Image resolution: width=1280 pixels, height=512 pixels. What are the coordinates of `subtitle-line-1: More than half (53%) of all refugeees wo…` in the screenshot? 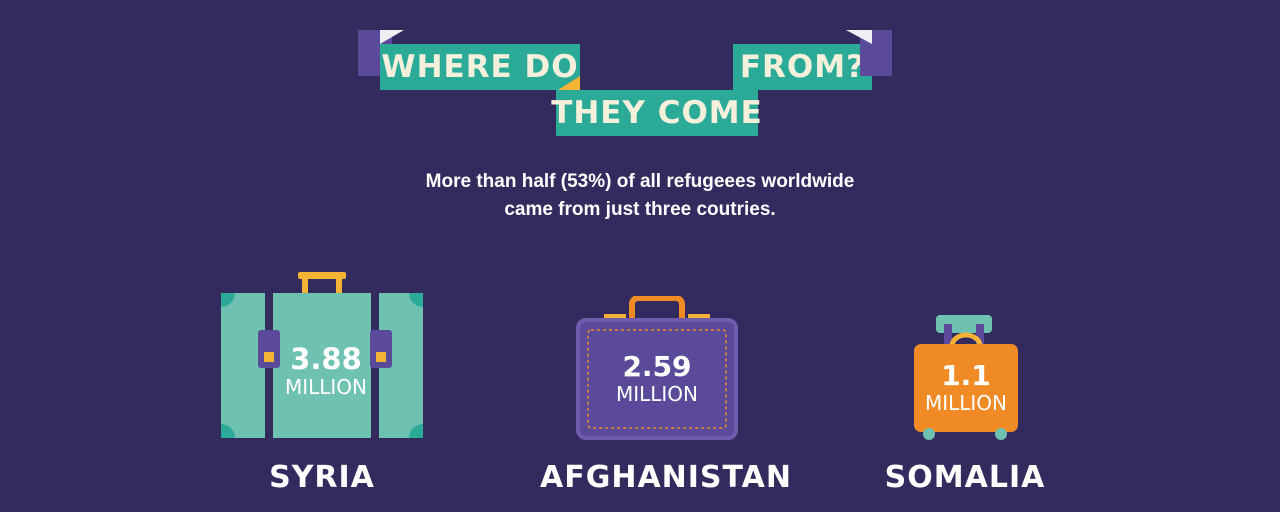 It's located at (640, 181).